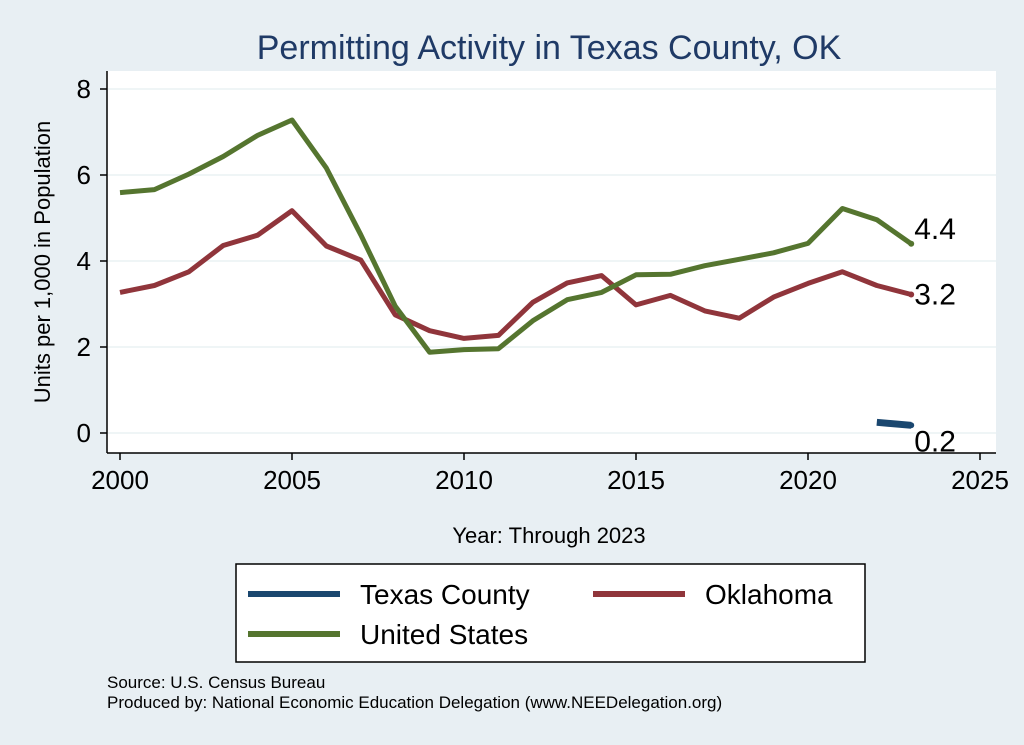 Image resolution: width=1024 pixels, height=745 pixels. Describe the element at coordinates (911, 243) in the screenshot. I see `end-point-united-states` at that location.